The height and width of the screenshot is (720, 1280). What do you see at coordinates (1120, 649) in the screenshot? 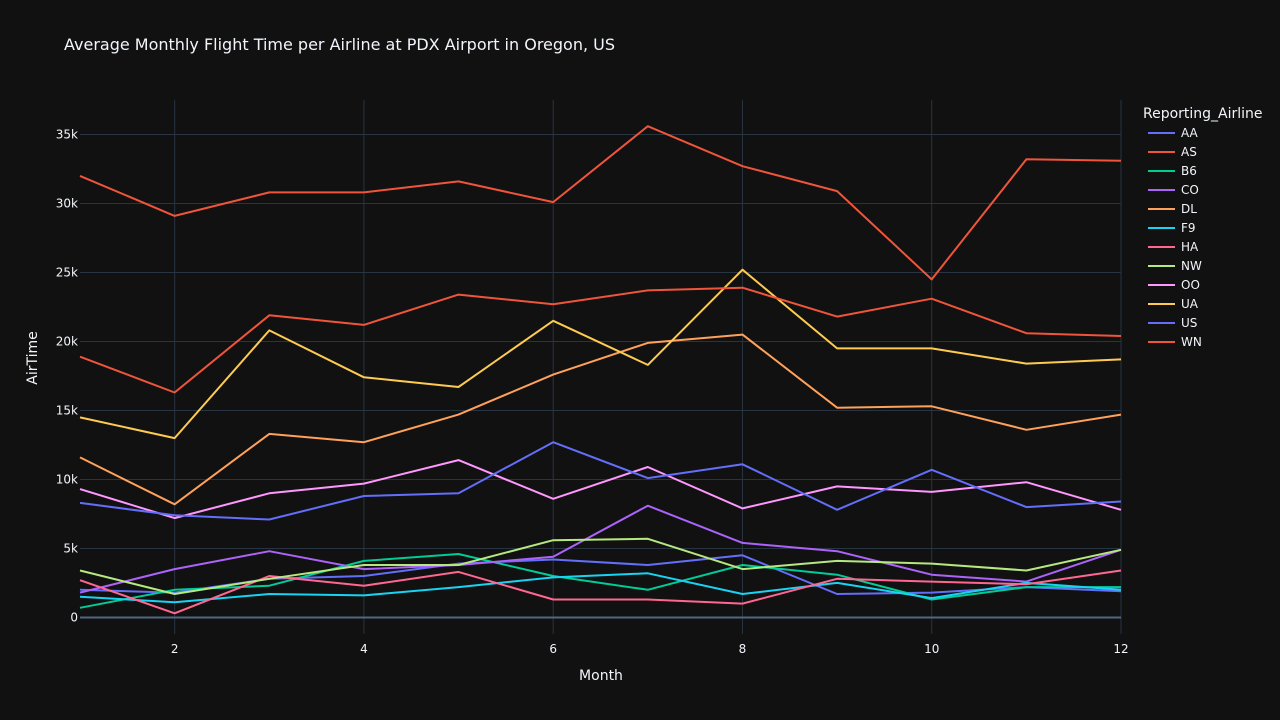
I see `x-tick-label: 12` at bounding box center [1120, 649].